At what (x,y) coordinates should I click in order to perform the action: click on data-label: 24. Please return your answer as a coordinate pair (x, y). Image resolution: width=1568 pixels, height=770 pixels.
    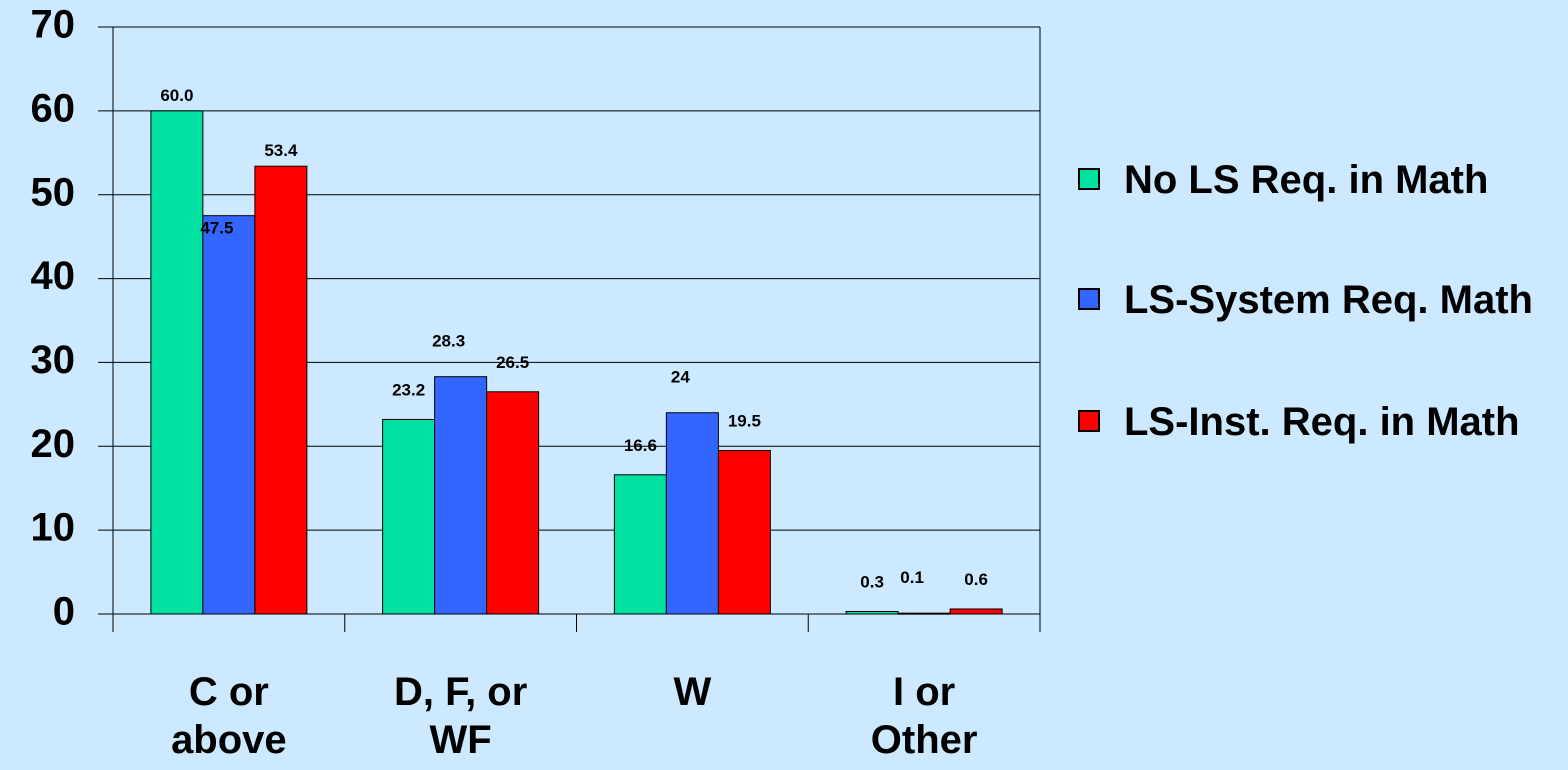
    Looking at the image, I should click on (680, 377).